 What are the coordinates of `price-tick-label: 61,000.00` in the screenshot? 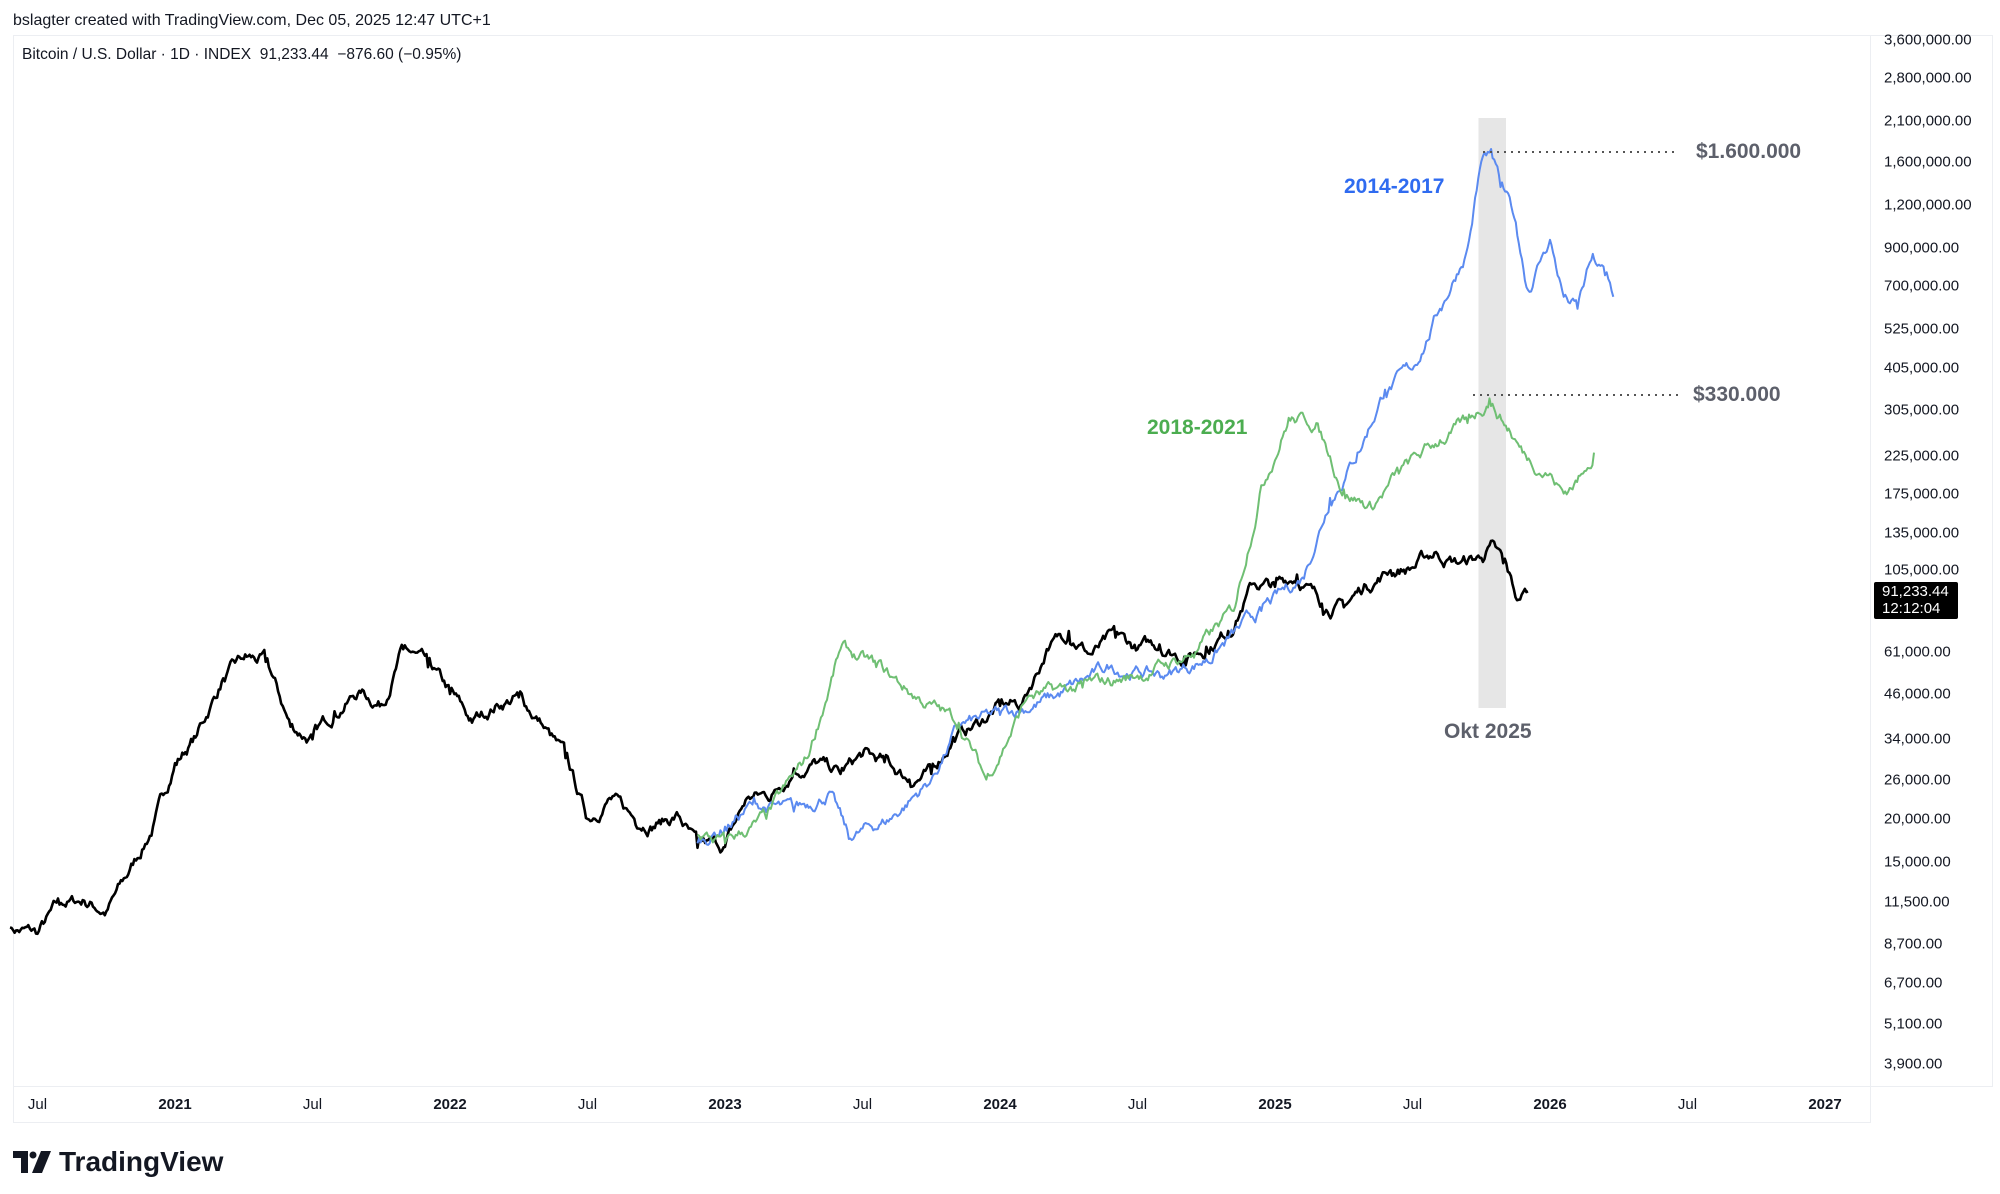 It's located at (1917, 652).